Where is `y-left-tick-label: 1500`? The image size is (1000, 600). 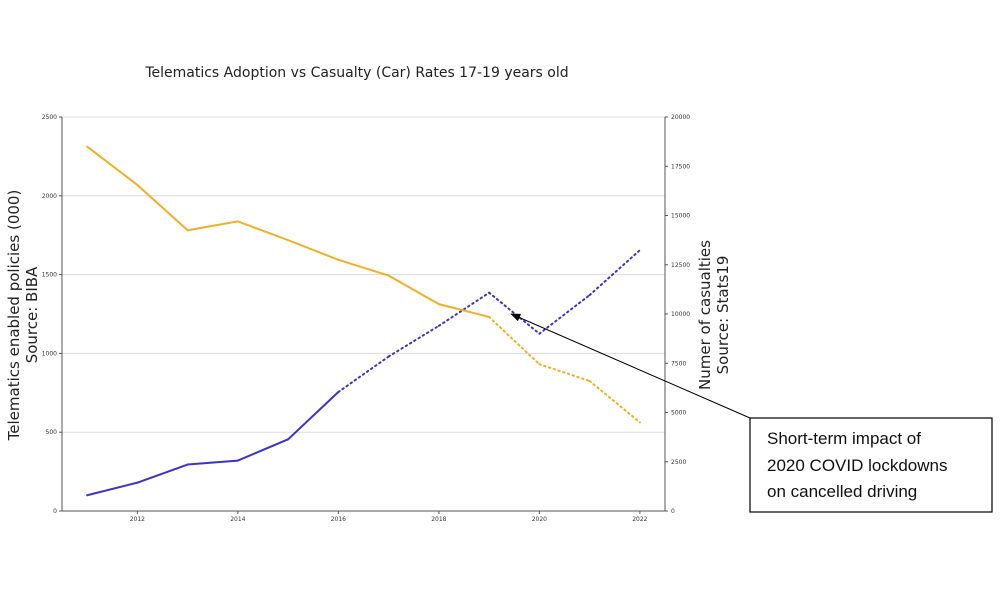
y-left-tick-label: 1500 is located at coordinates (49, 275).